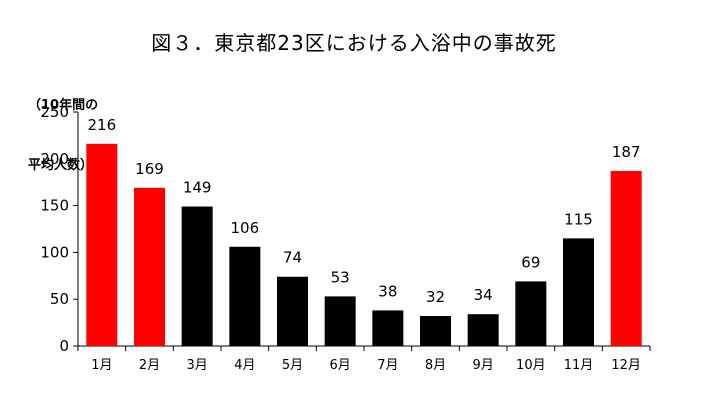 This screenshot has width=708, height=403. What do you see at coordinates (483, 295) in the screenshot?
I see `data-label: 34` at bounding box center [483, 295].